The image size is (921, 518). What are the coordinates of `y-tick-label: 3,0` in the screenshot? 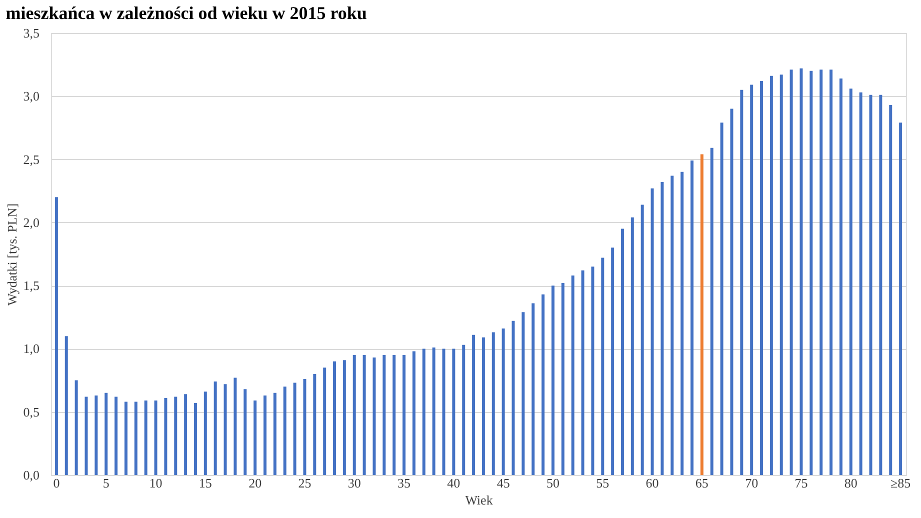 It's located at (31, 96).